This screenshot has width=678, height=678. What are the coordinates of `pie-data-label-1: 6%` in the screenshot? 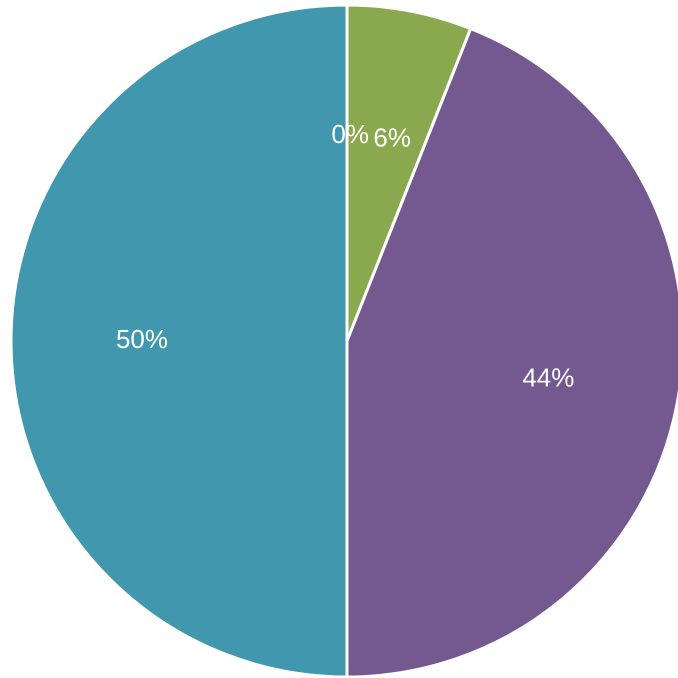 It's located at (392, 138).